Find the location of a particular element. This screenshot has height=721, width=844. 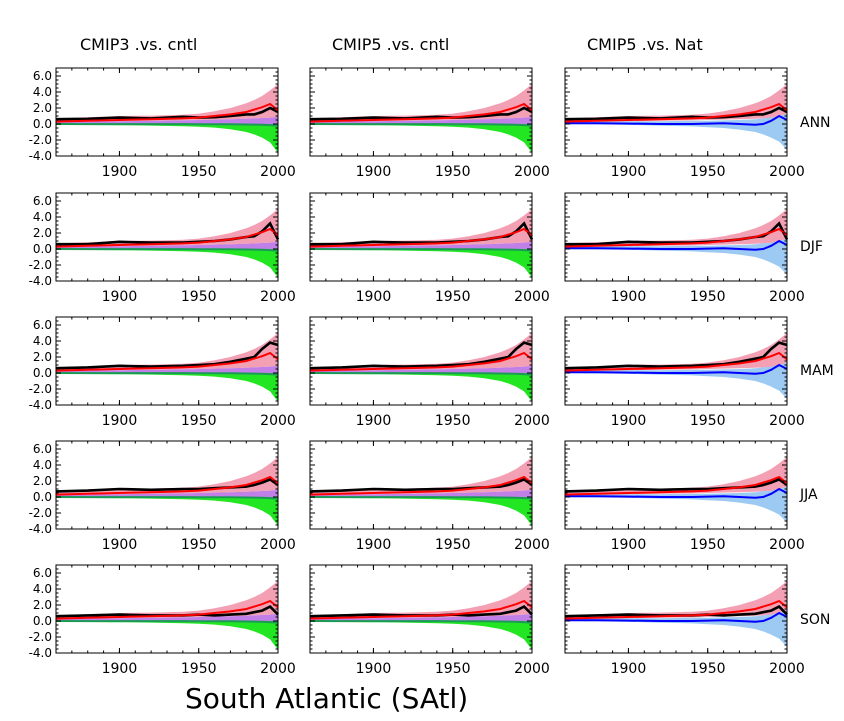

row-label: MAM is located at coordinates (817, 371).